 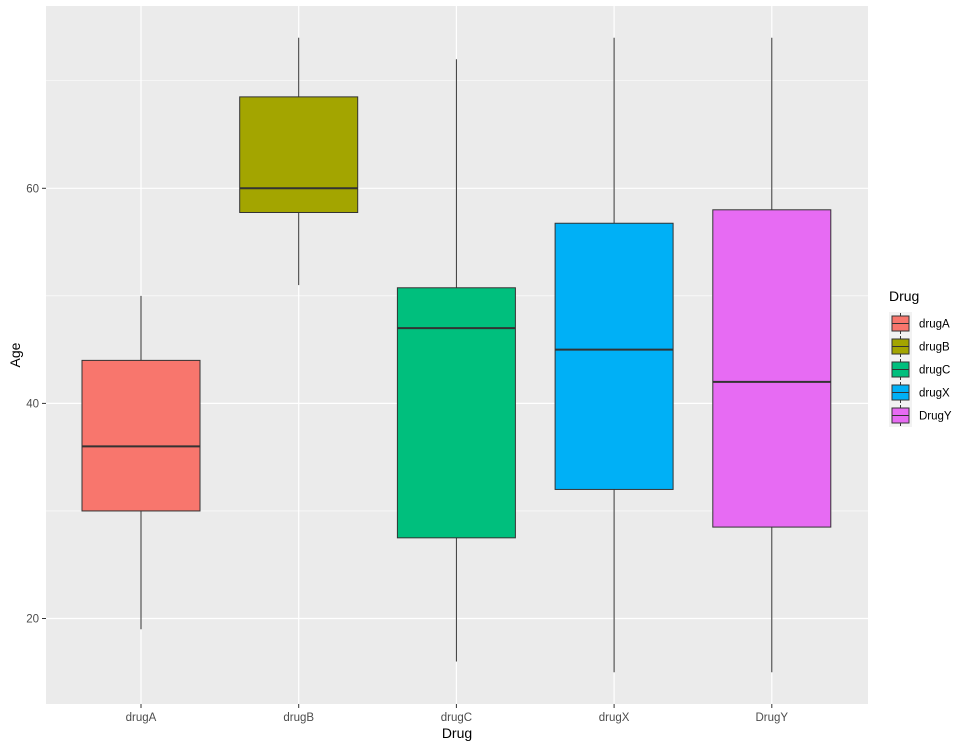 What do you see at coordinates (456, 718) in the screenshot?
I see `x-tick-label: drugC` at bounding box center [456, 718].